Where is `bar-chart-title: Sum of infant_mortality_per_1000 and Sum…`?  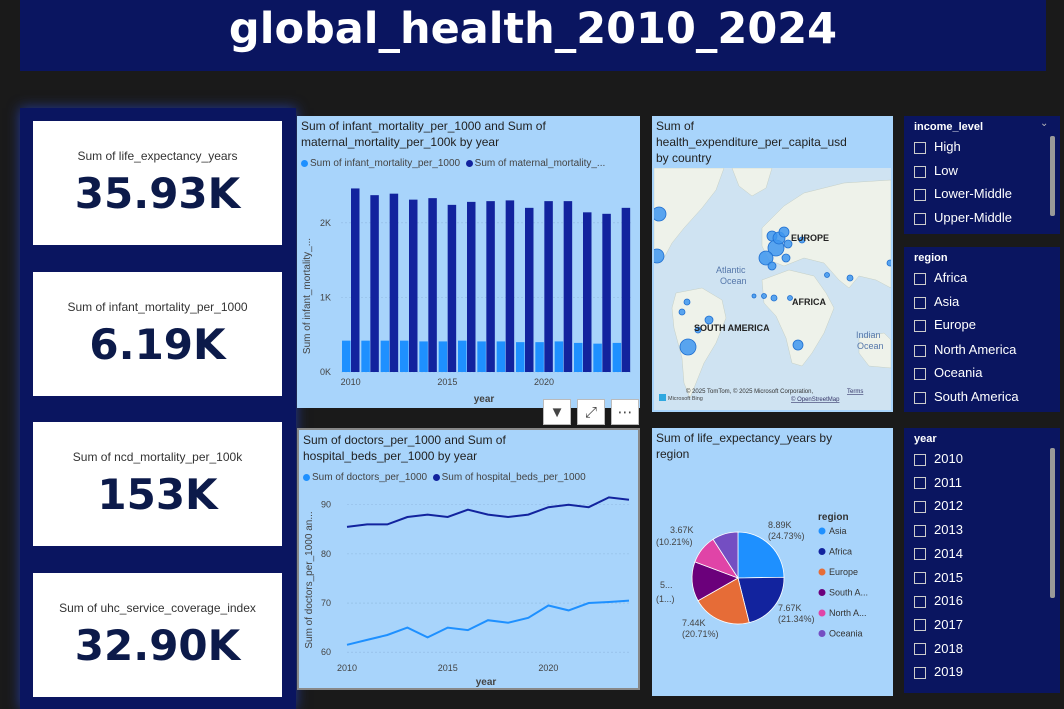
bar-chart-title: Sum of infant_mortality_per_1000 and Sum… is located at coordinates (423, 134).